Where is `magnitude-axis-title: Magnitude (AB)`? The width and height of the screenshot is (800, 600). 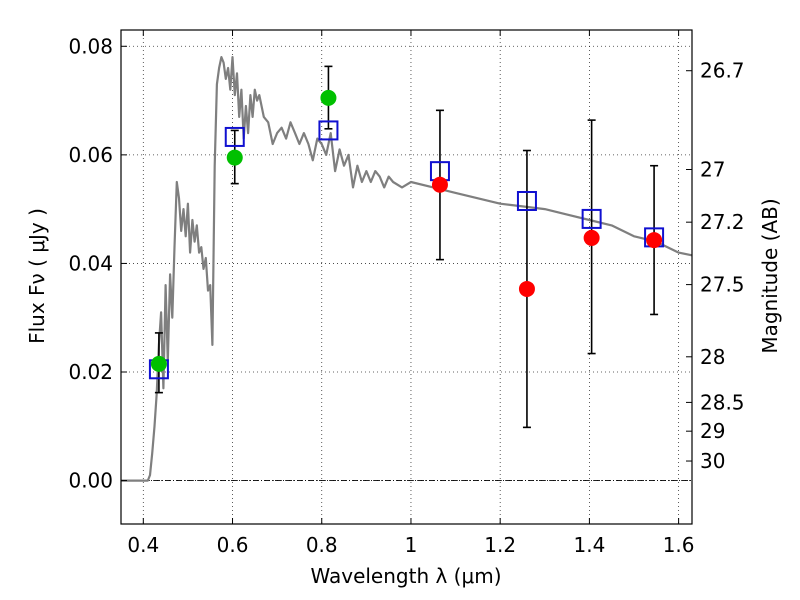 magnitude-axis-title: Magnitude (AB) is located at coordinates (770, 275).